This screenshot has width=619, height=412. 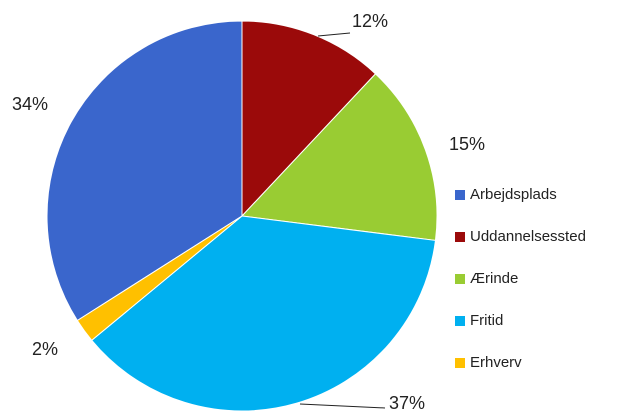 What do you see at coordinates (45, 349) in the screenshot?
I see `data-label: 2%` at bounding box center [45, 349].